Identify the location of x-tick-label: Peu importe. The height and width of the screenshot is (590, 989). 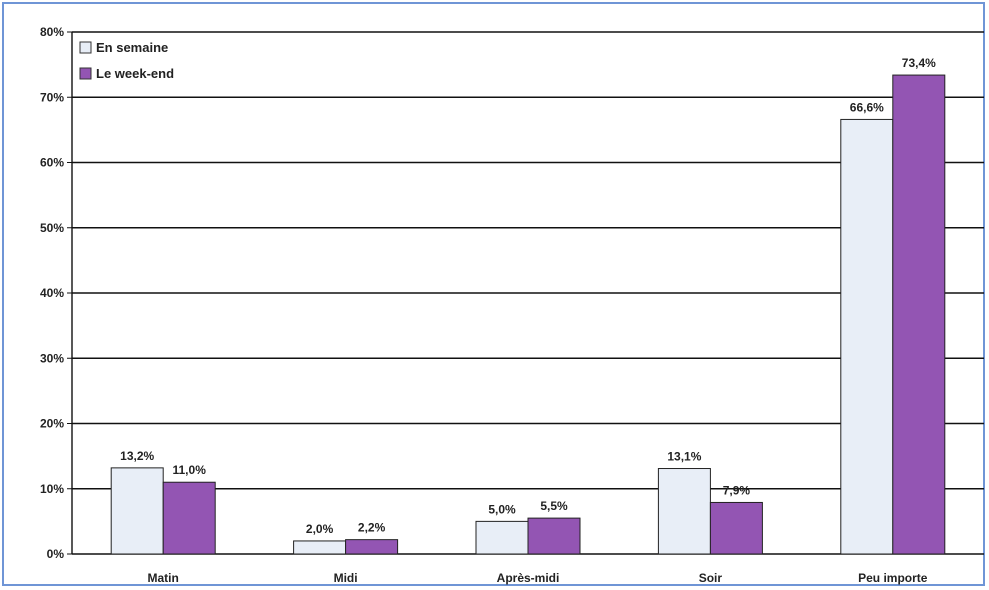
(893, 578).